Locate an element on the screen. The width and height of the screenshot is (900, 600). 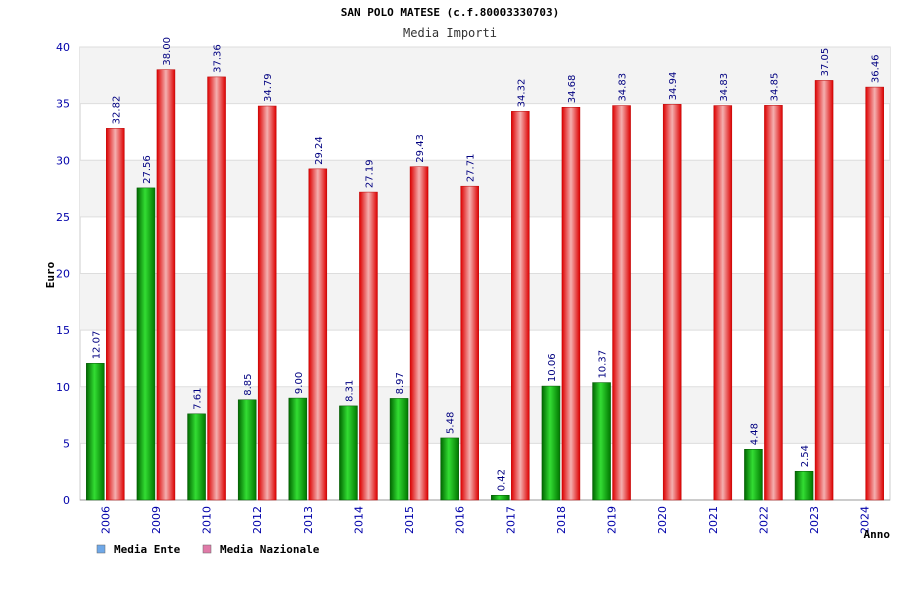
bar-media-nazionale-2009 is located at coordinates (166, 285).